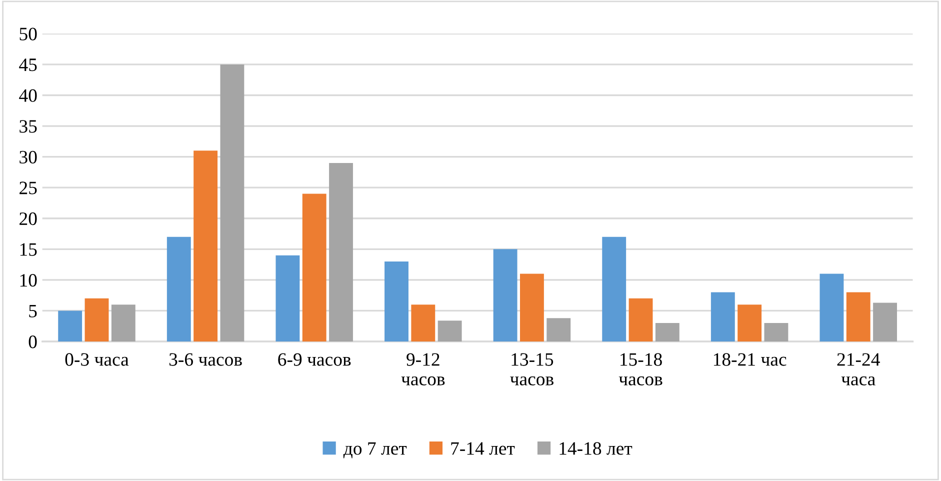  What do you see at coordinates (28, 95) in the screenshot?
I see `y-tick-label: 40` at bounding box center [28, 95].